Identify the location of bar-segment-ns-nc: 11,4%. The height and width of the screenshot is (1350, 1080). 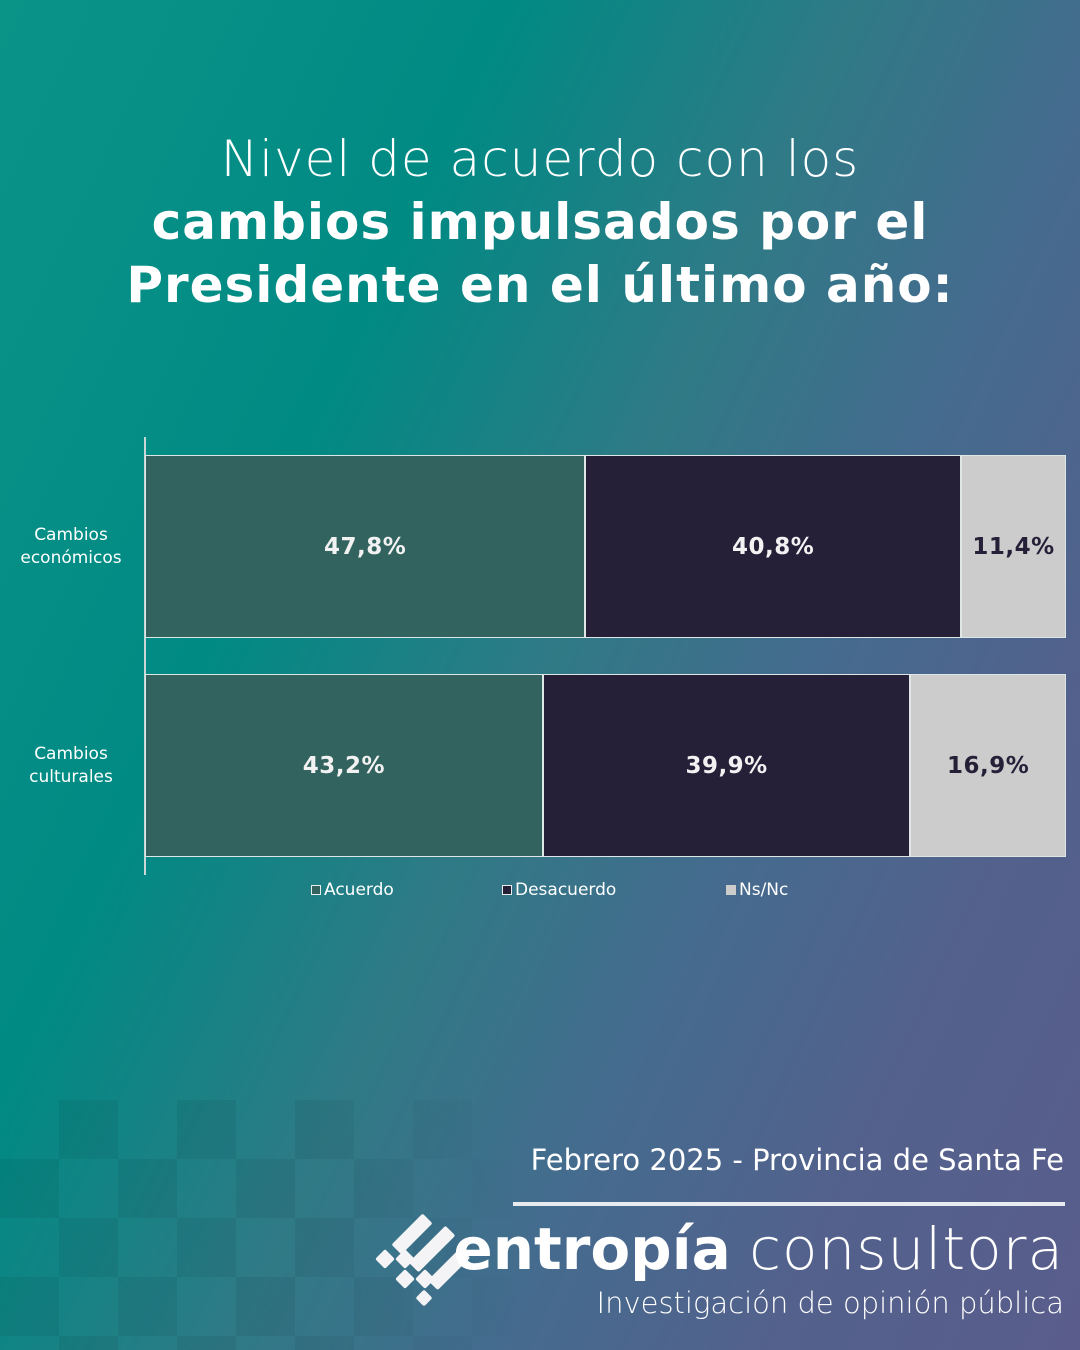
(1013, 546).